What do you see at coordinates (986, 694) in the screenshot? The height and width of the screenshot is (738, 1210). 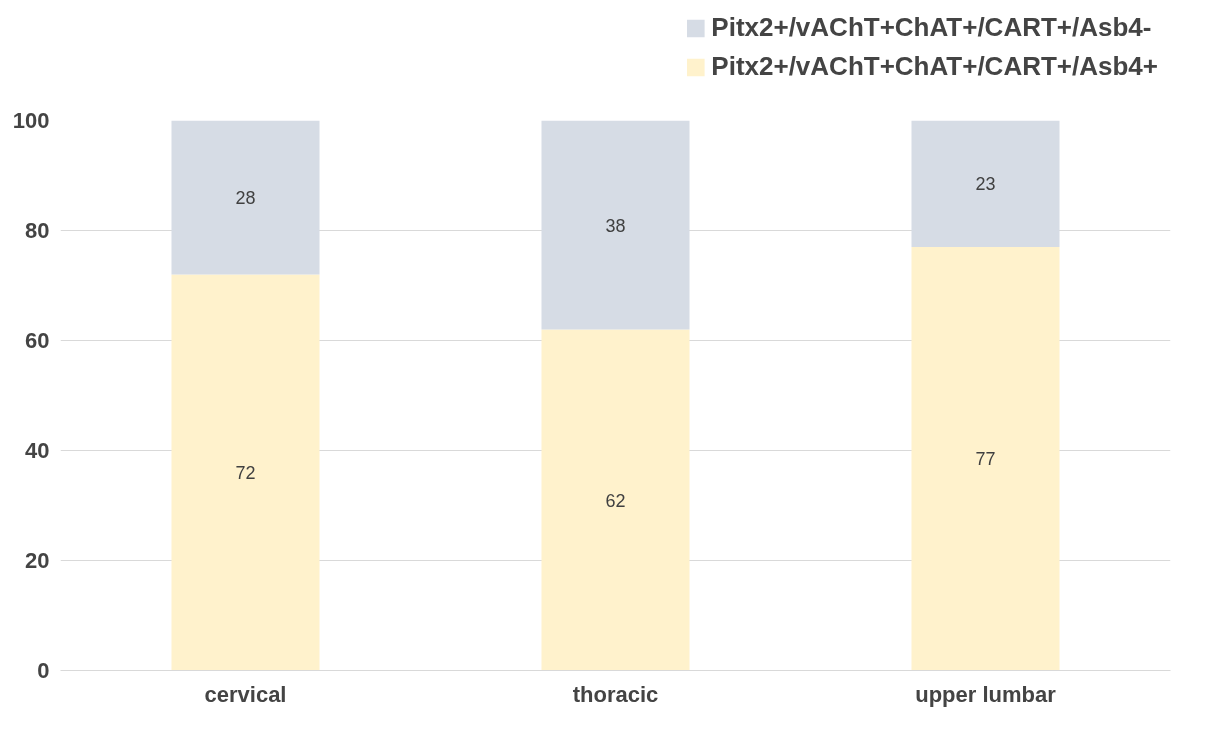 I see `x-tick-label: upper lumbar` at bounding box center [986, 694].